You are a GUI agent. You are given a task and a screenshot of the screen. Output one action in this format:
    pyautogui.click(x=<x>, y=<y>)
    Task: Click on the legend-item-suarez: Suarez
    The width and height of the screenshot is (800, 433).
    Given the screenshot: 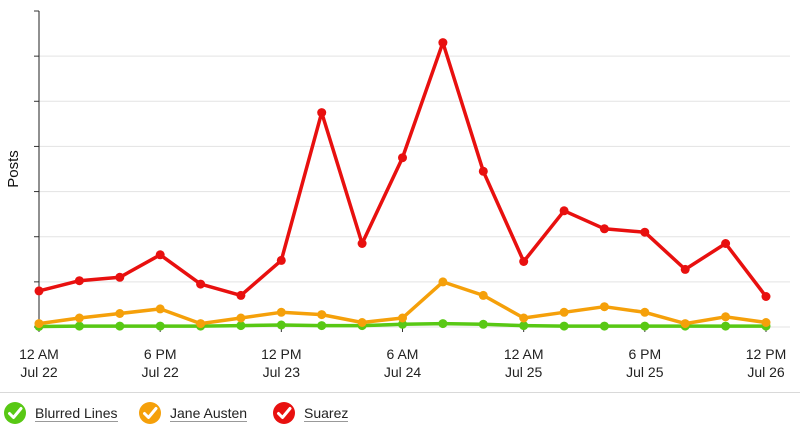 What is the action you would take?
    pyautogui.click(x=310, y=413)
    